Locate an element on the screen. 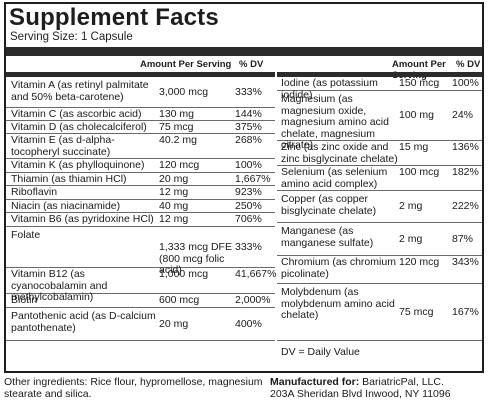 The width and height of the screenshot is (488, 401). nutrient-row: Riboflavin 12 mg 923% is located at coordinates (140, 193).